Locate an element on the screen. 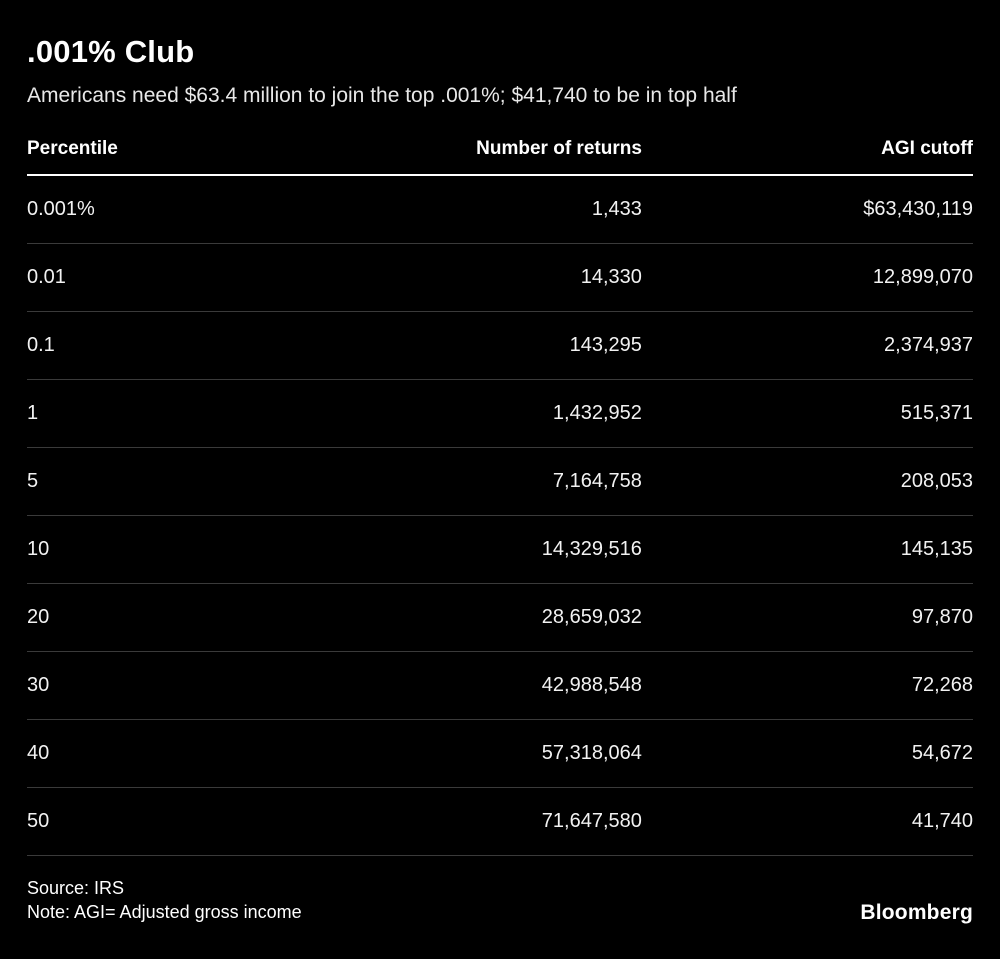  source-text: Source: IRS is located at coordinates (76, 888).